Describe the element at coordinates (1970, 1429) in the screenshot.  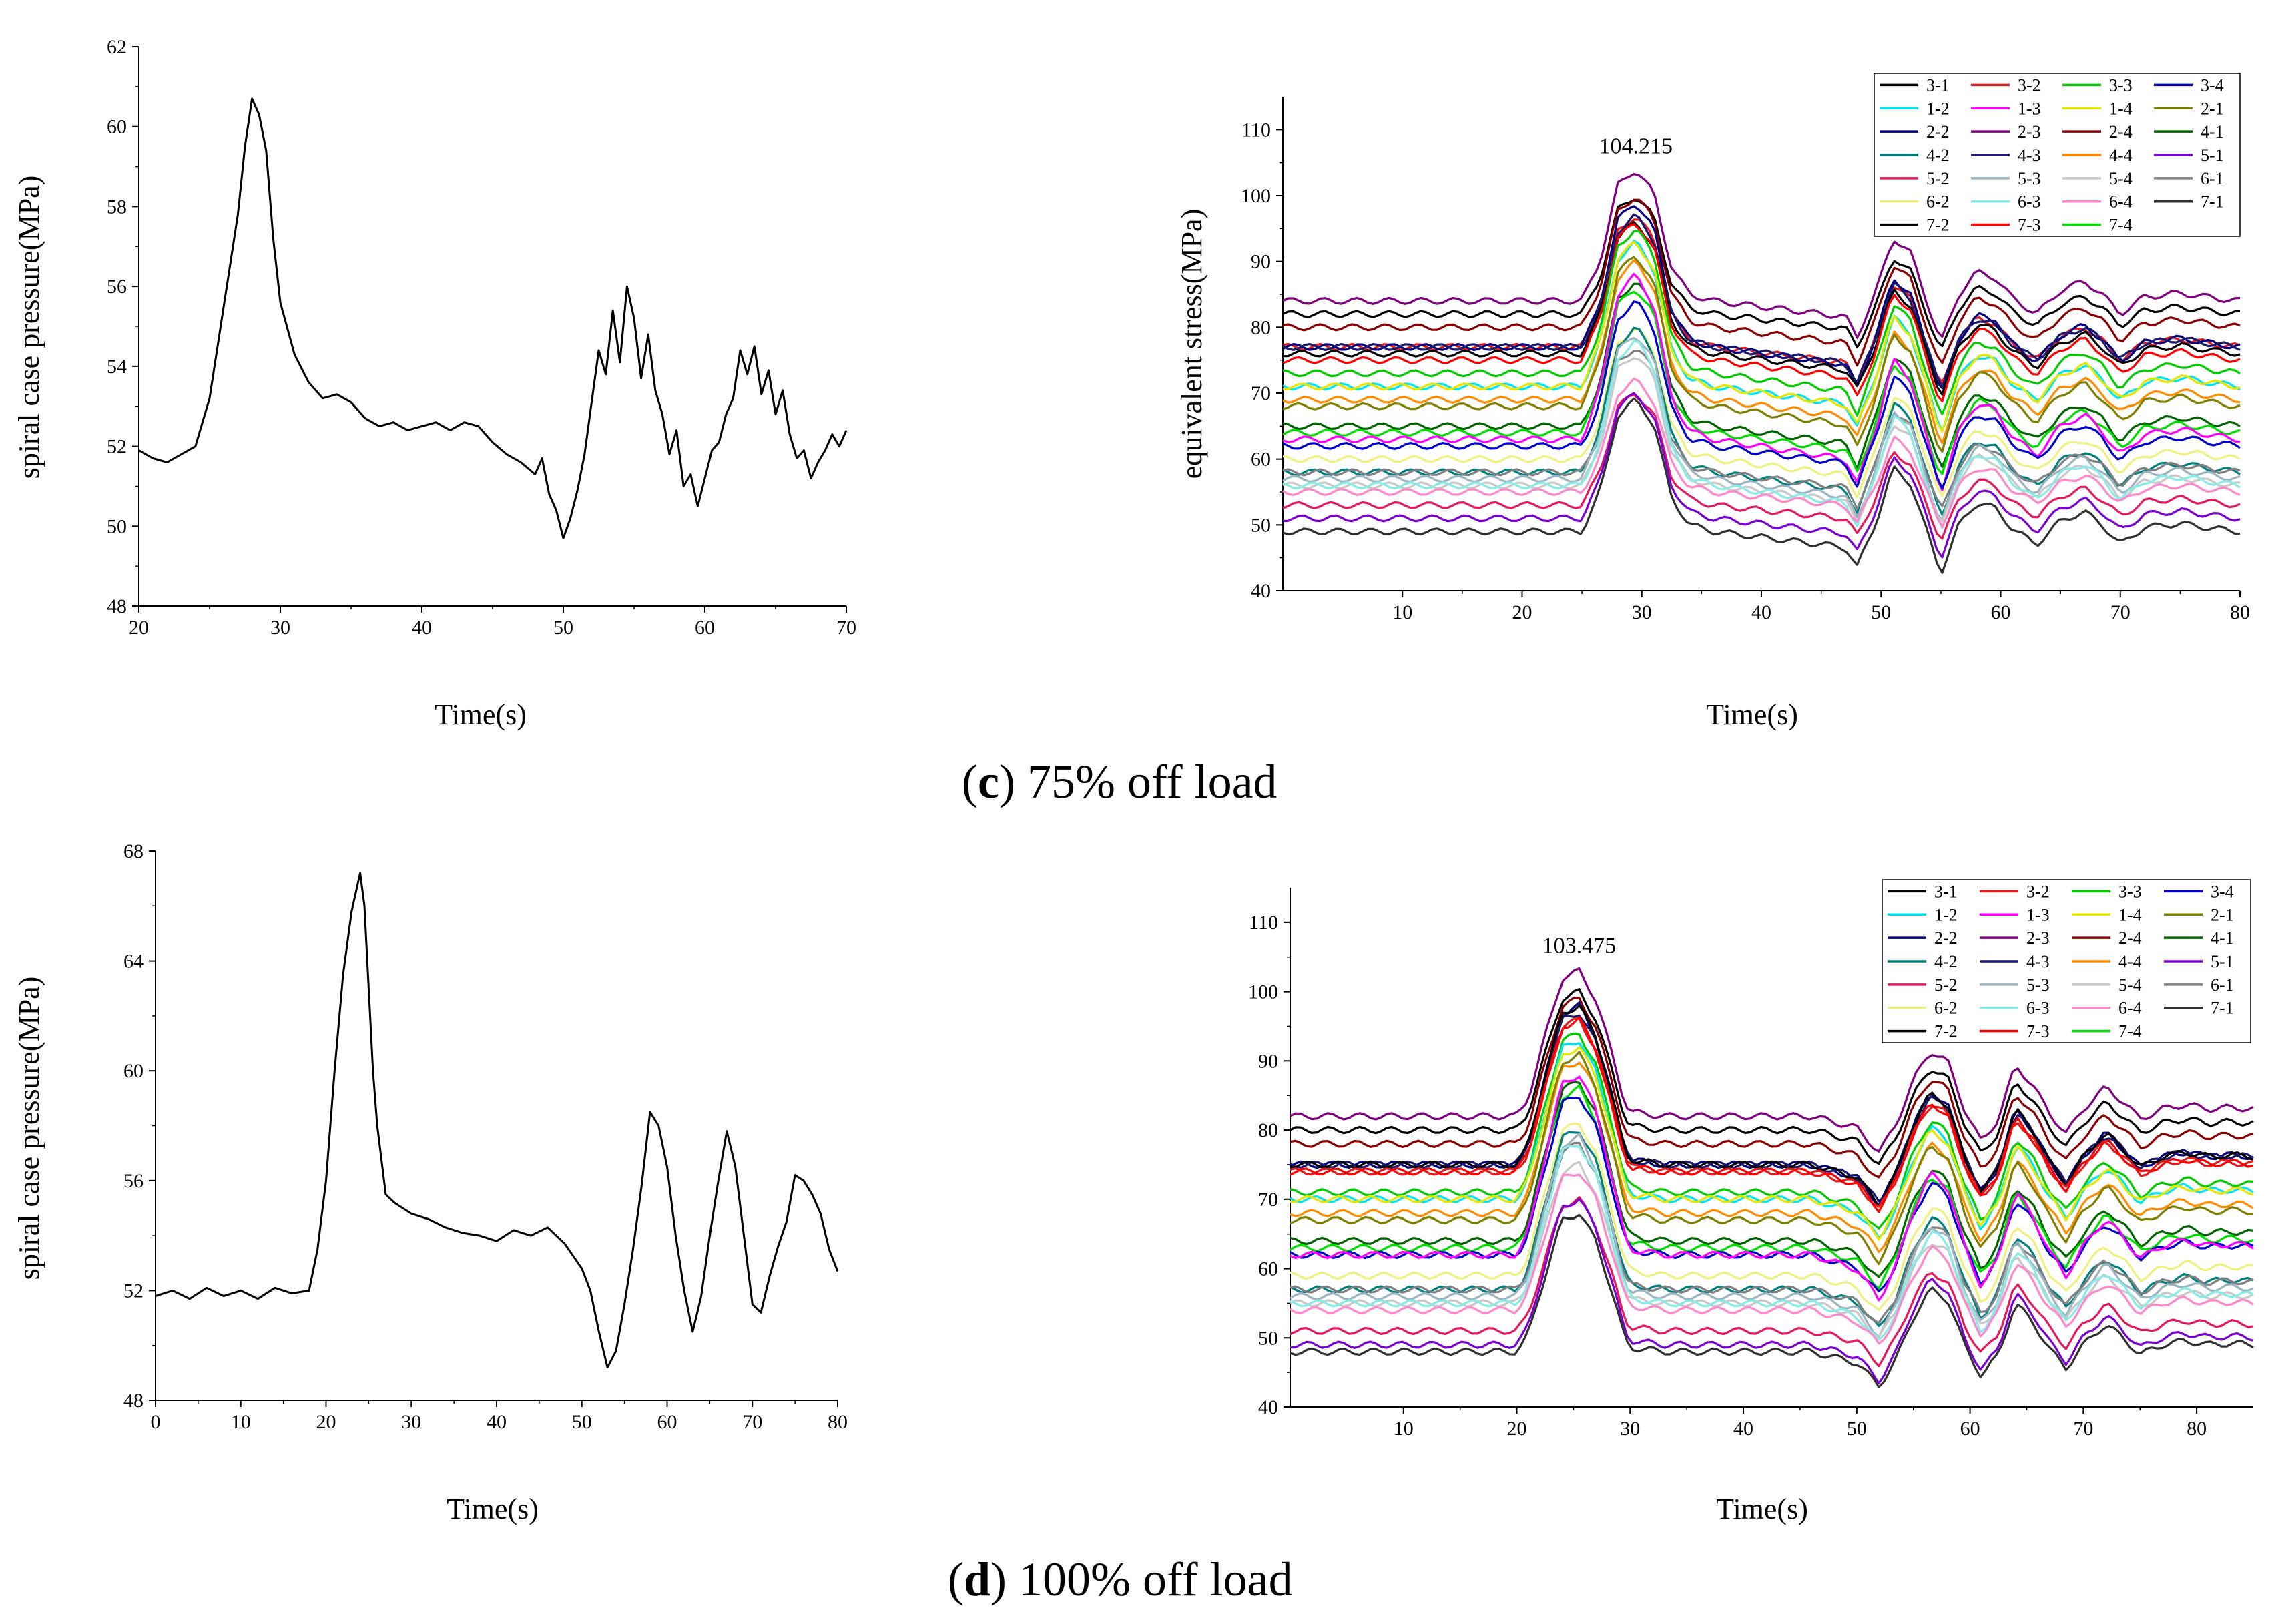
I see `x-tick-label: 60` at that location.